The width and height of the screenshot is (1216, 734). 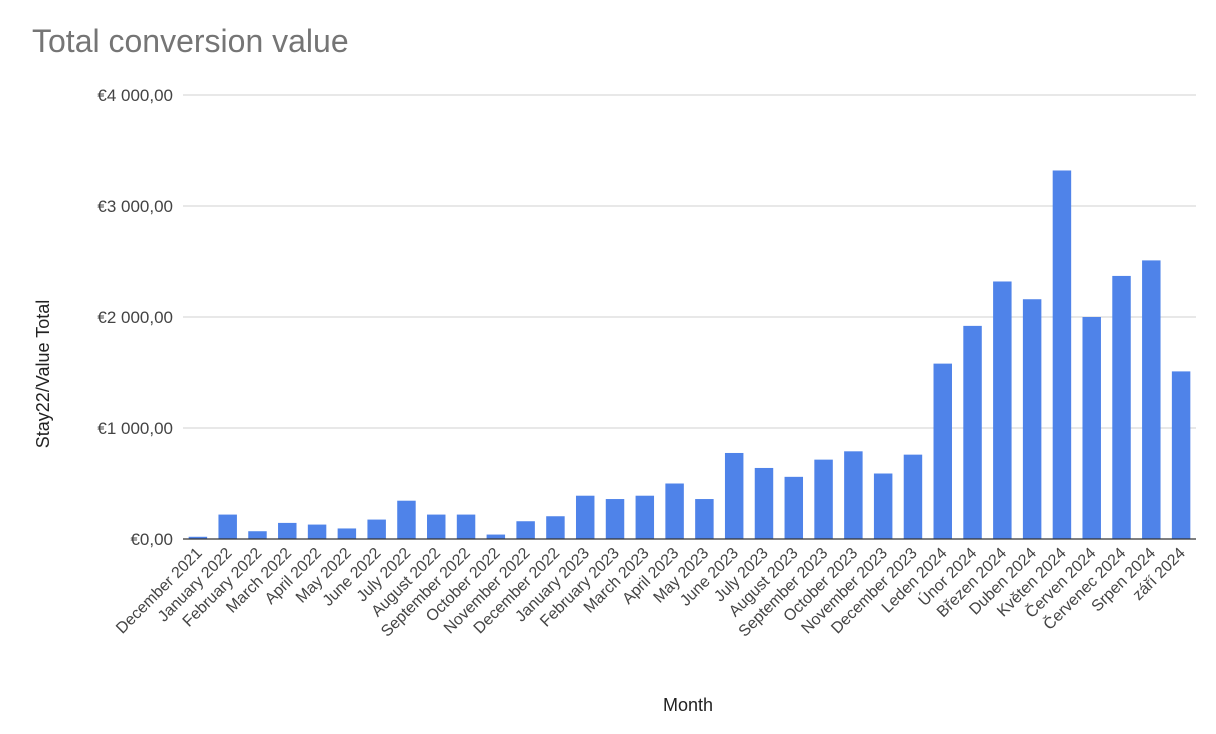 I want to click on y-tick-label: €0,00, so click(x=151, y=539).